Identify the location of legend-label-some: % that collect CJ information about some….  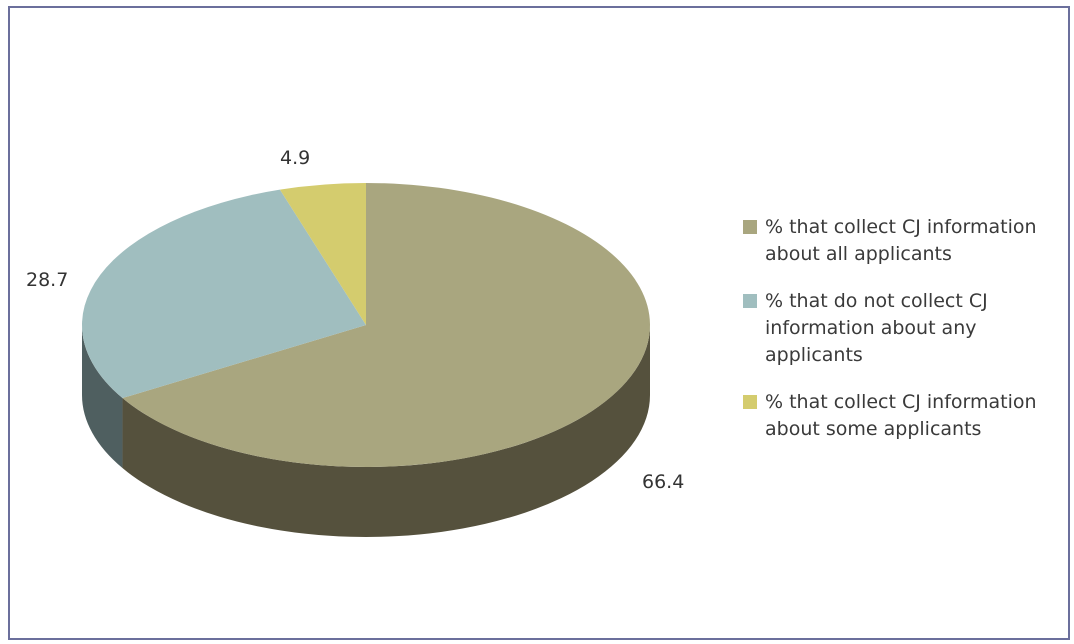
(901, 415).